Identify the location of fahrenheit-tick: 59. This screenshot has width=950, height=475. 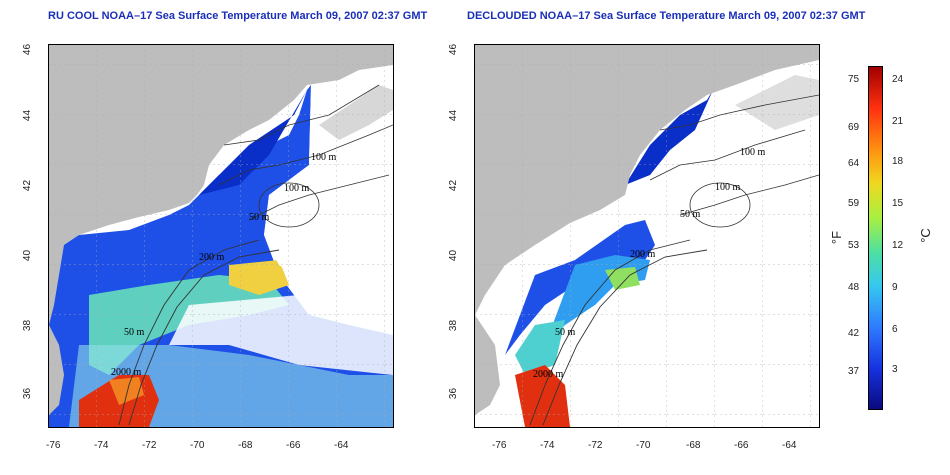
(854, 203).